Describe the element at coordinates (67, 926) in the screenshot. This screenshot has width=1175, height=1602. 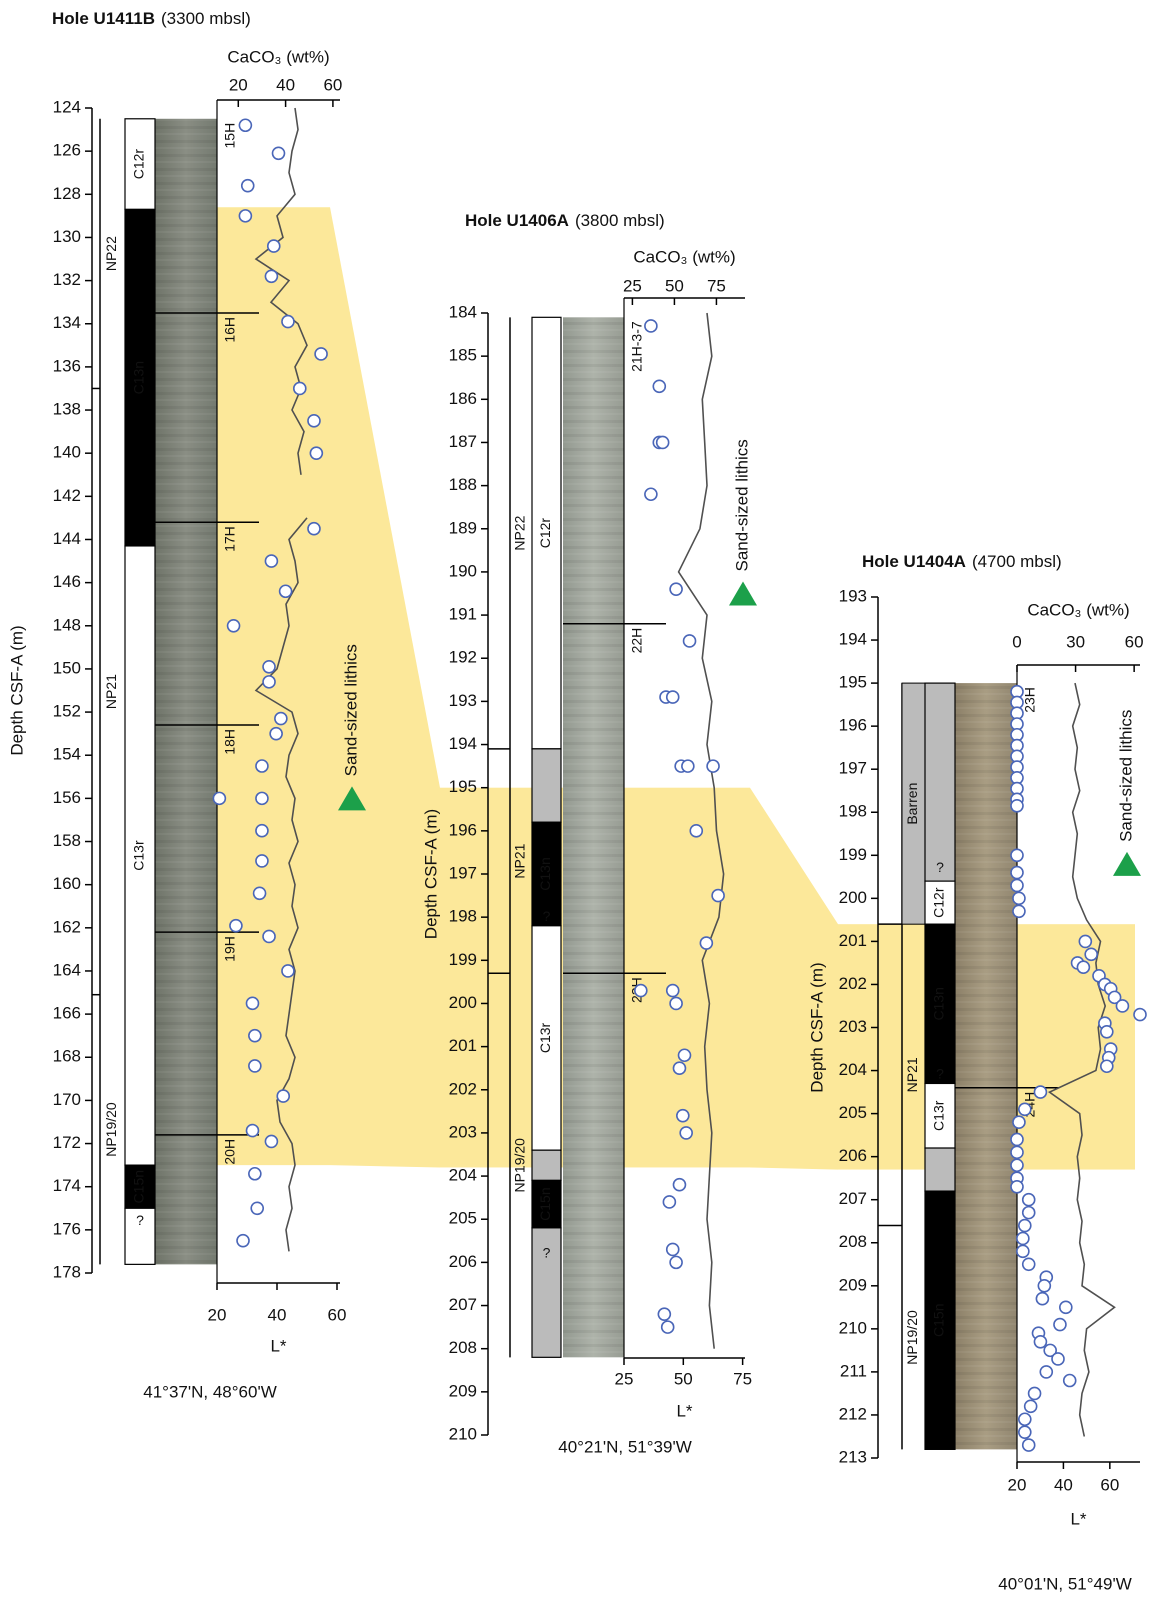
I see `depth-tick-label: 162` at that location.